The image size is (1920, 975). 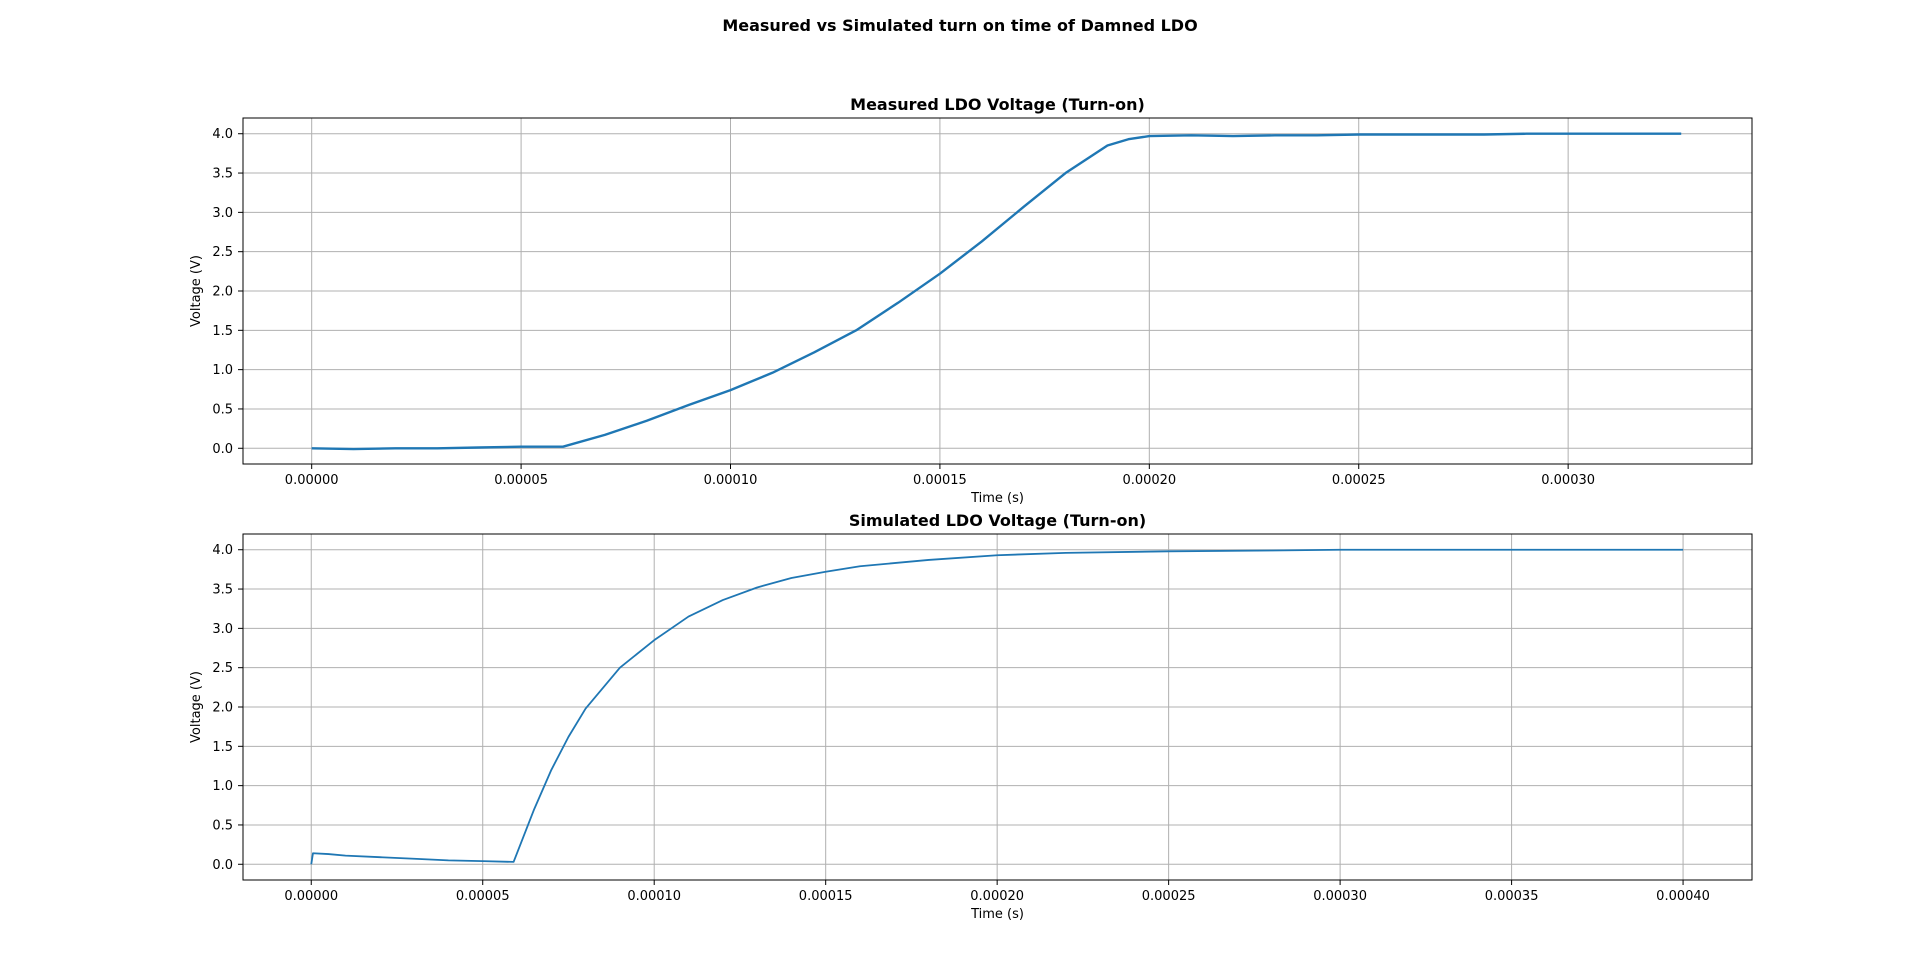 I want to click on x-tick-label: 0.00035, so click(x=1512, y=896).